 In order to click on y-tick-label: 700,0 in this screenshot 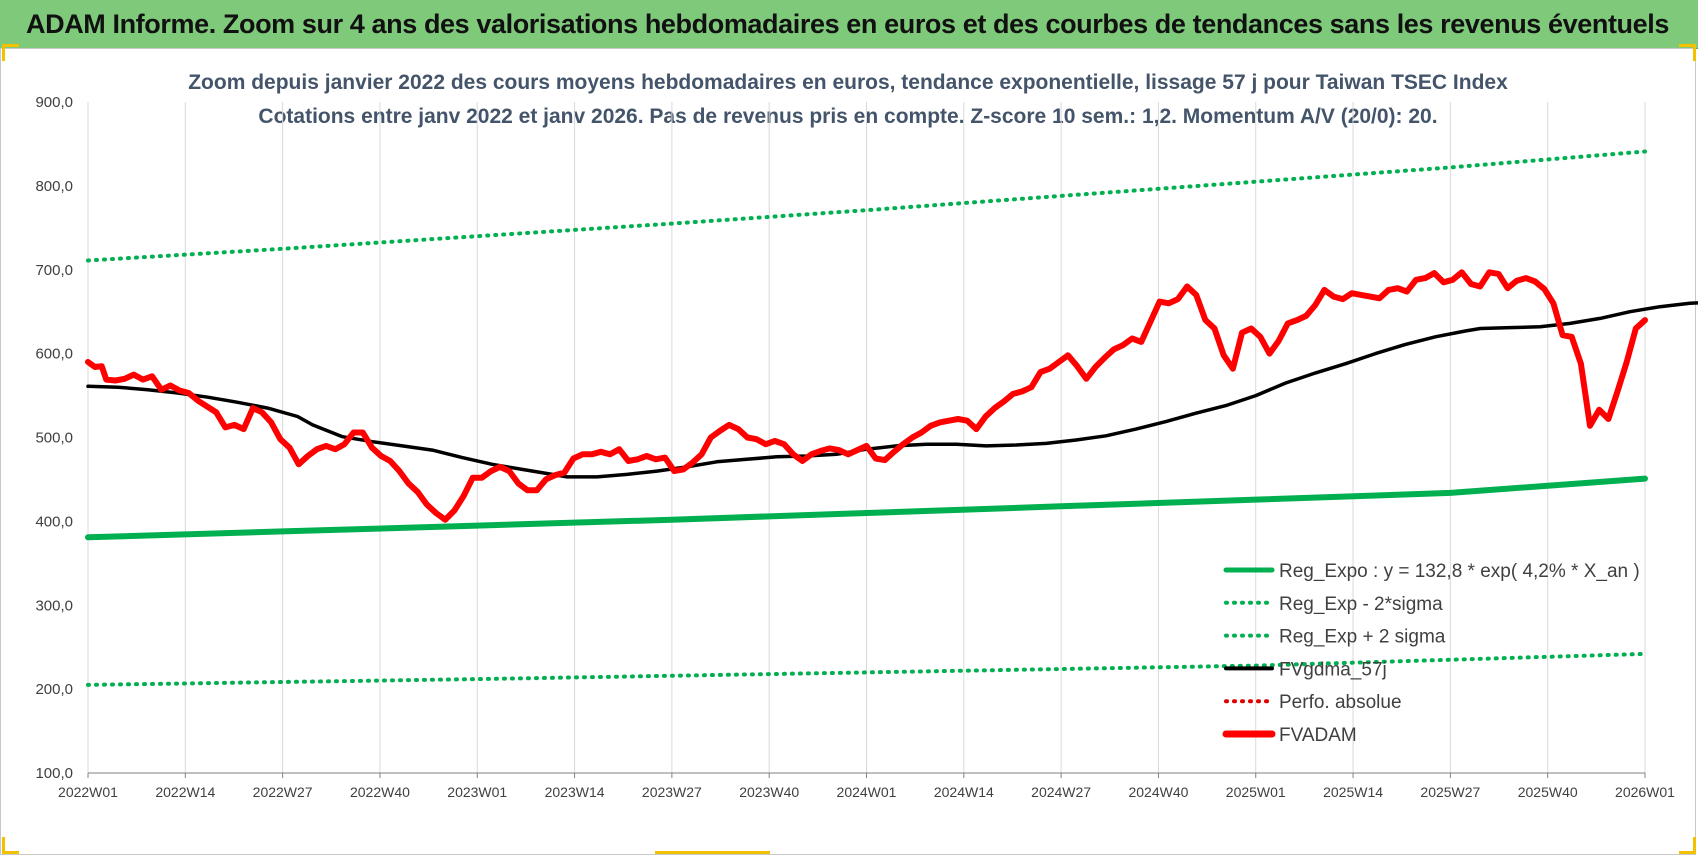, I will do `click(54, 270)`.